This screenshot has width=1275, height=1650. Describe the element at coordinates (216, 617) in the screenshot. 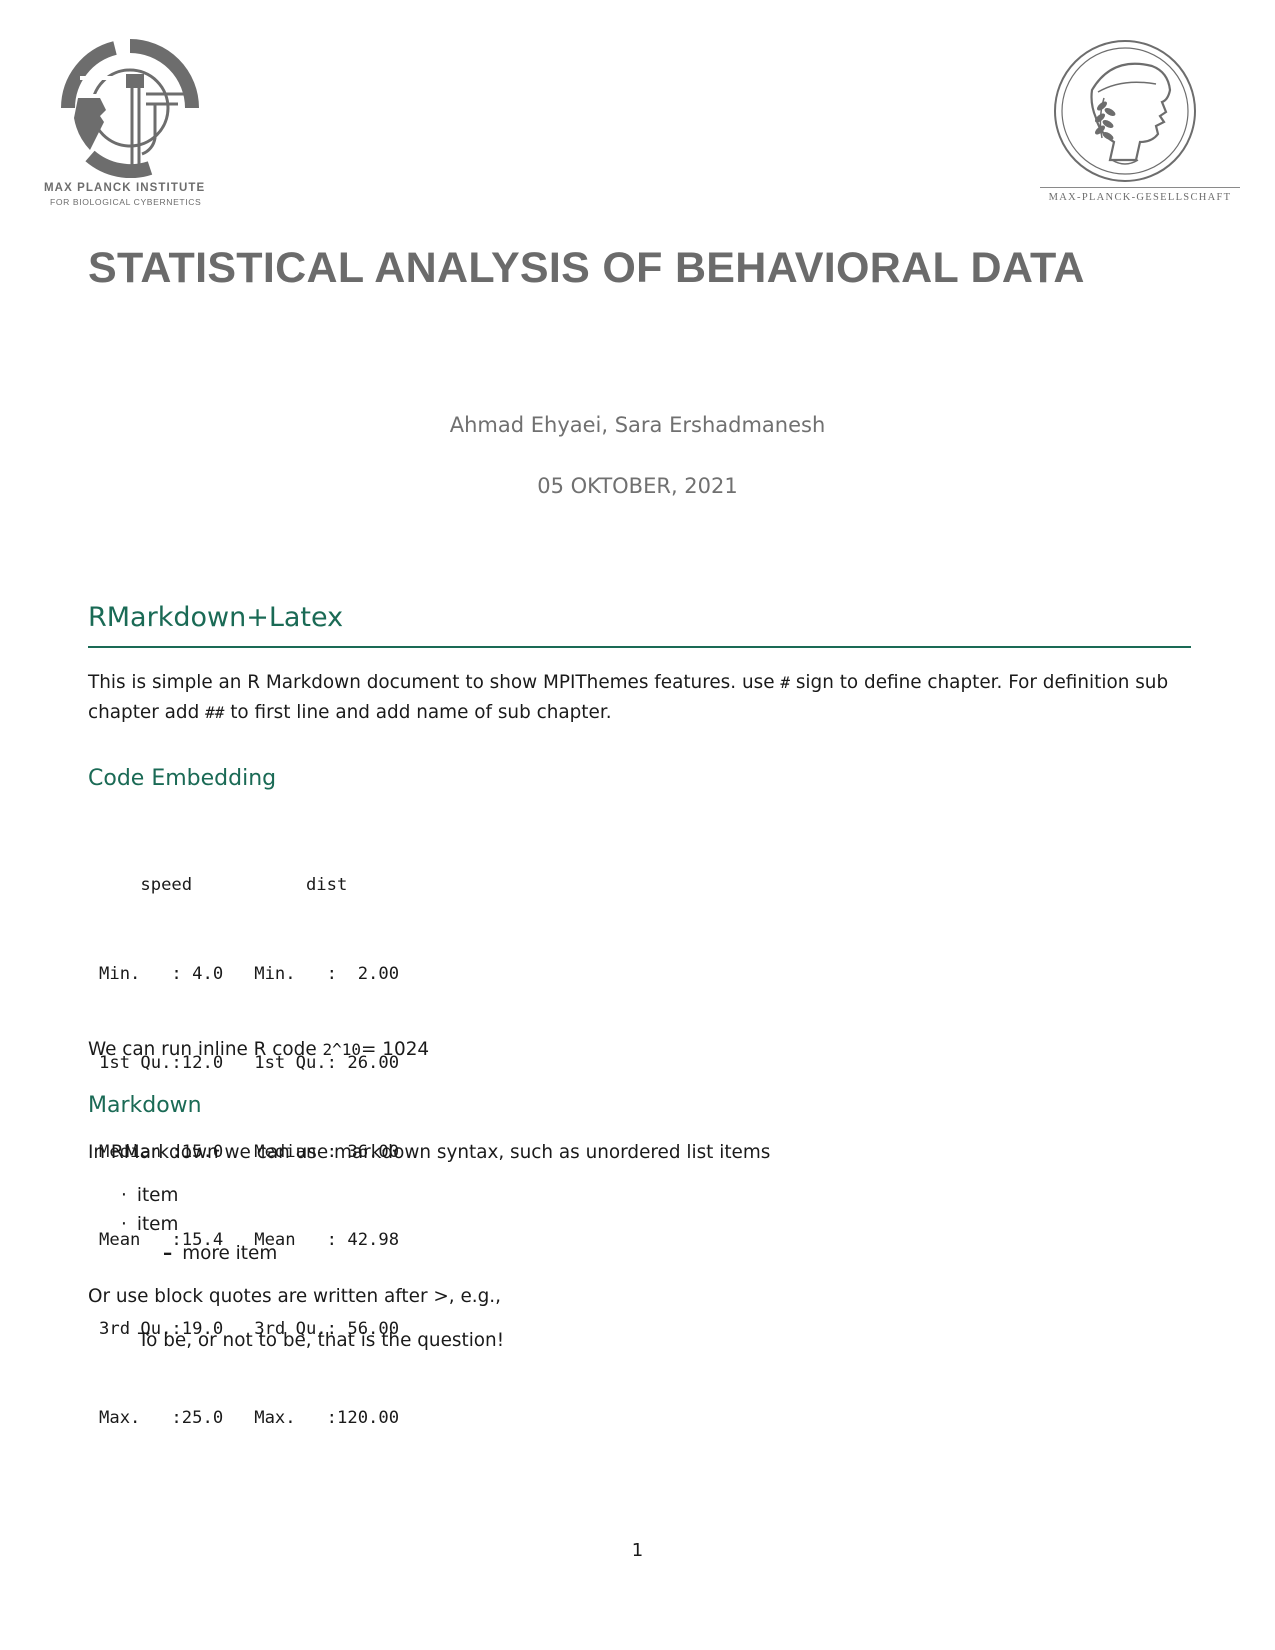

I see `section-heading-rmarkdown-latex: RMarkdown+Latex` at that location.